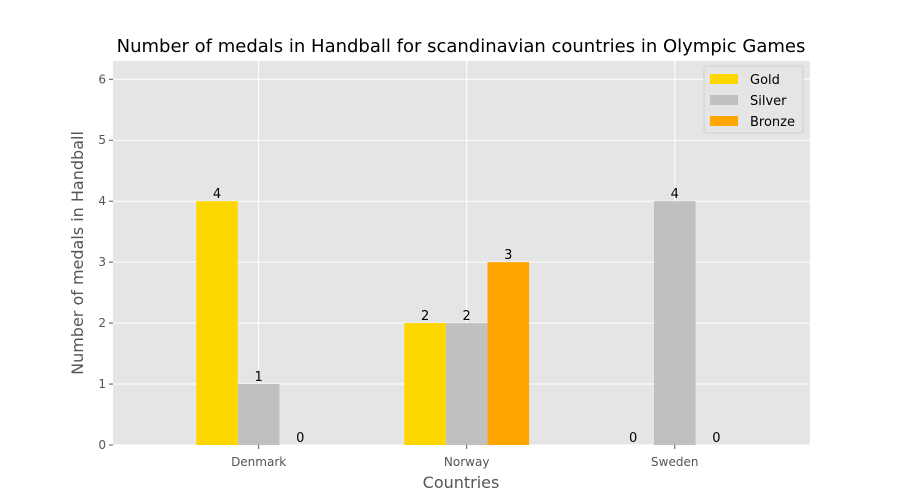 The image size is (900, 504). Describe the element at coordinates (102, 384) in the screenshot. I see `y-tick-label: 1` at that location.